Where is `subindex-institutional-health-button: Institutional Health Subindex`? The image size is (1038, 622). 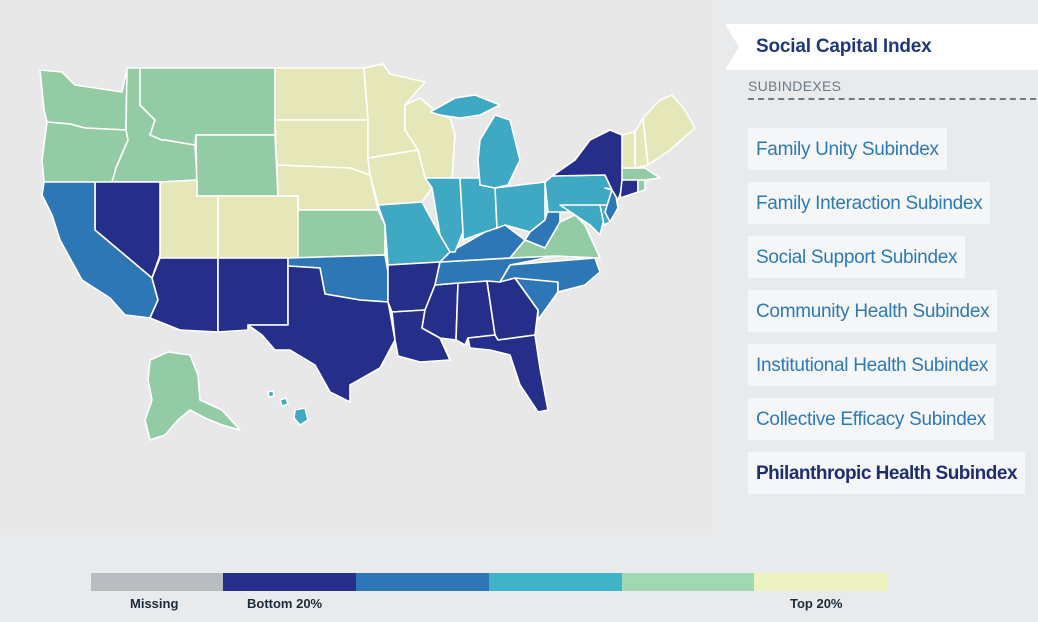 subindex-institutional-health-button: Institutional Health Subindex is located at coordinates (872, 365).